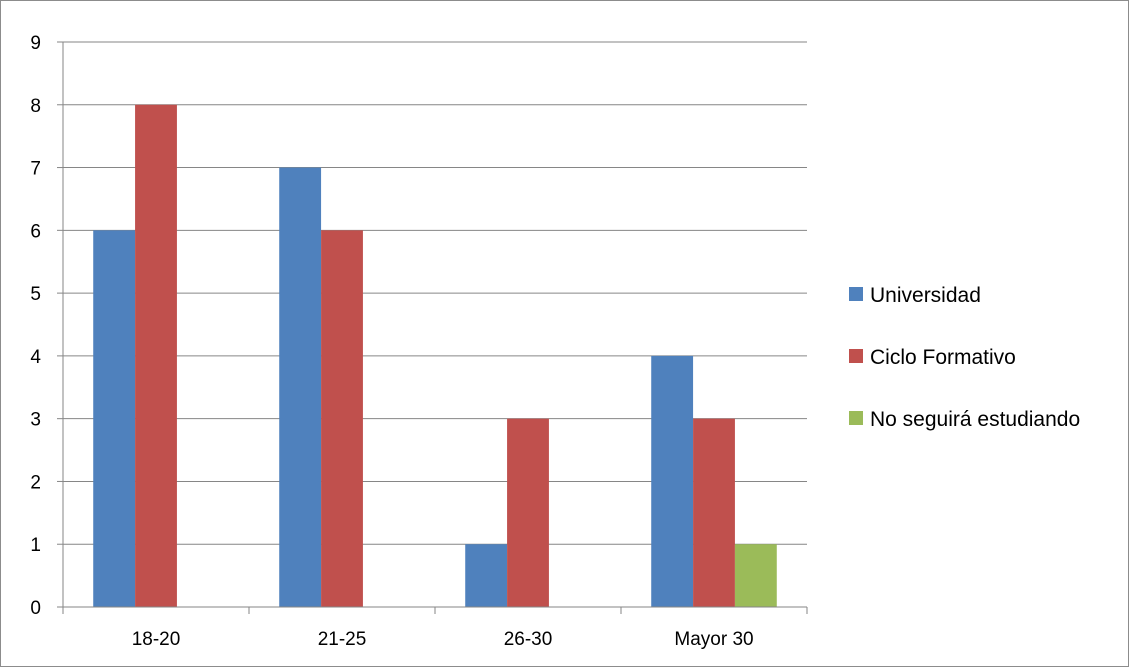  What do you see at coordinates (342, 639) in the screenshot?
I see `x-tick-label: 21-25` at bounding box center [342, 639].